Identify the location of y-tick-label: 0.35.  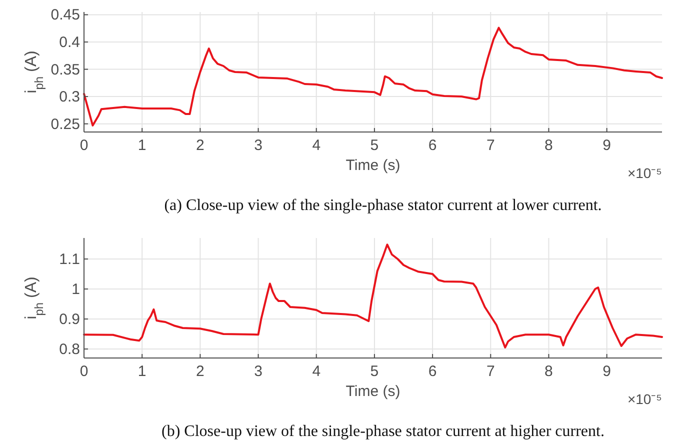
(65, 69).